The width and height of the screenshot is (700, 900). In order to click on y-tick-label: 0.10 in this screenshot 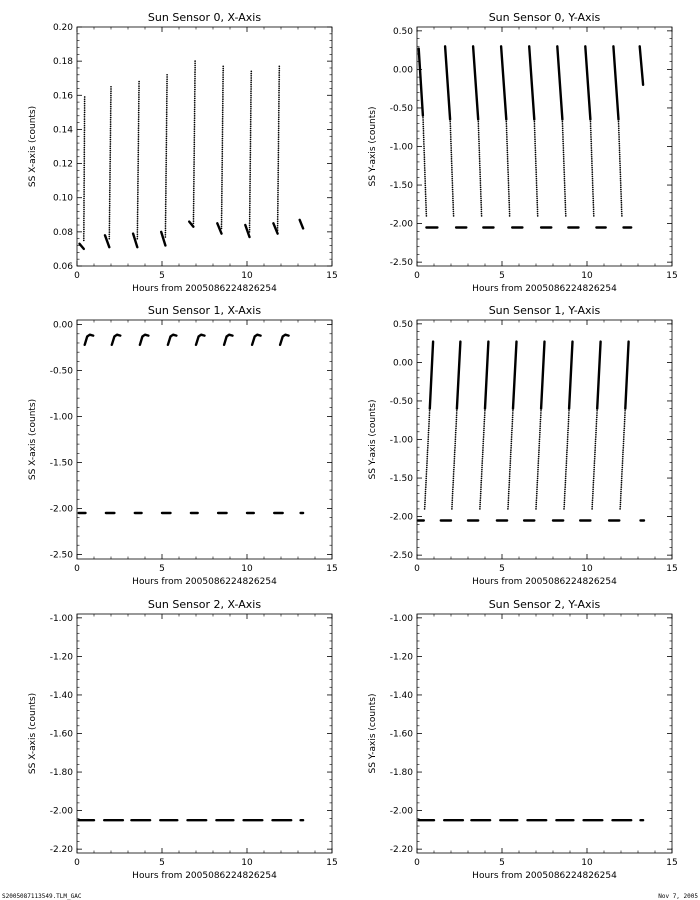, I will do `click(63, 199)`.